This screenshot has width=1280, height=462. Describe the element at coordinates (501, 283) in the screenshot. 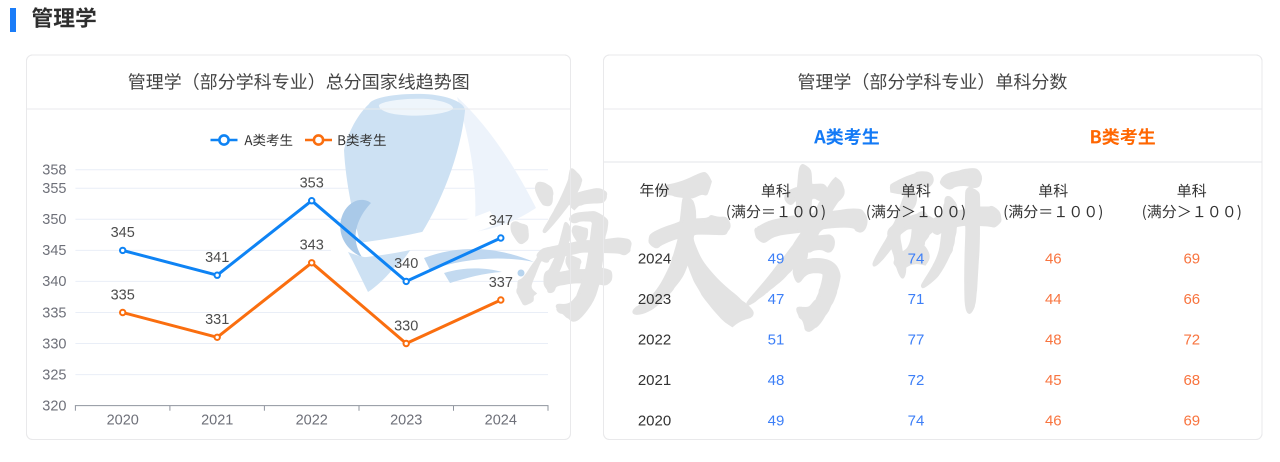

I see `svg-text: 337` at that location.